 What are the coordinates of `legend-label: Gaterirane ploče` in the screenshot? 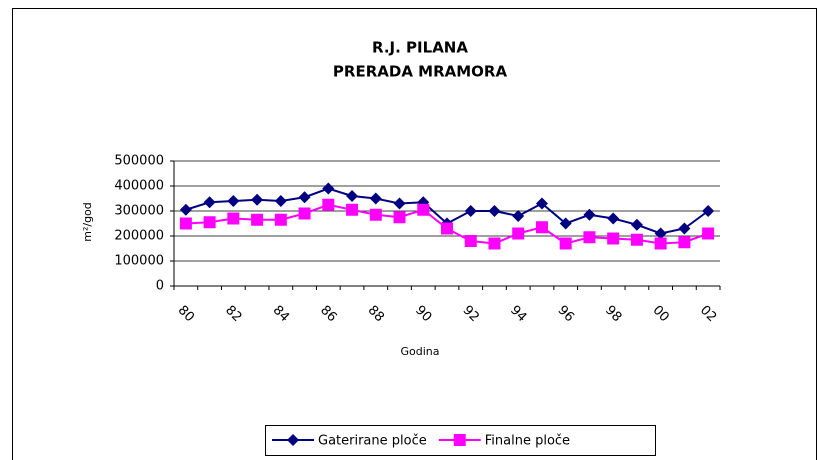 It's located at (372, 441).